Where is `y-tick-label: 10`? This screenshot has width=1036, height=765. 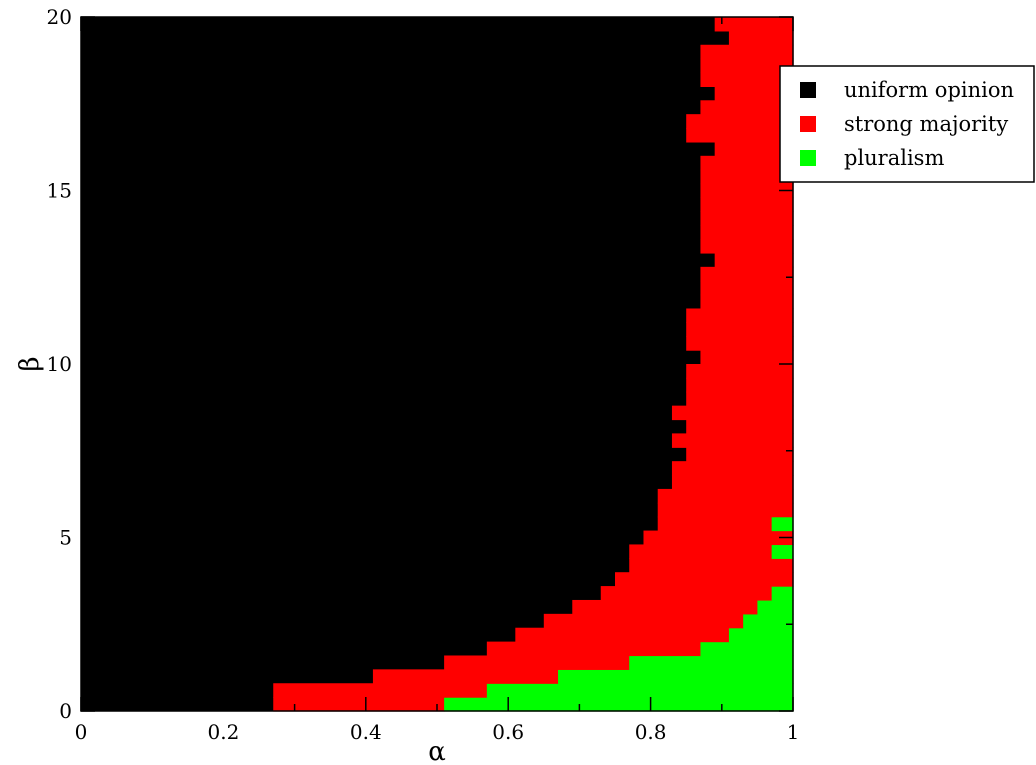
y-tick-label: 10 is located at coordinates (59, 364).